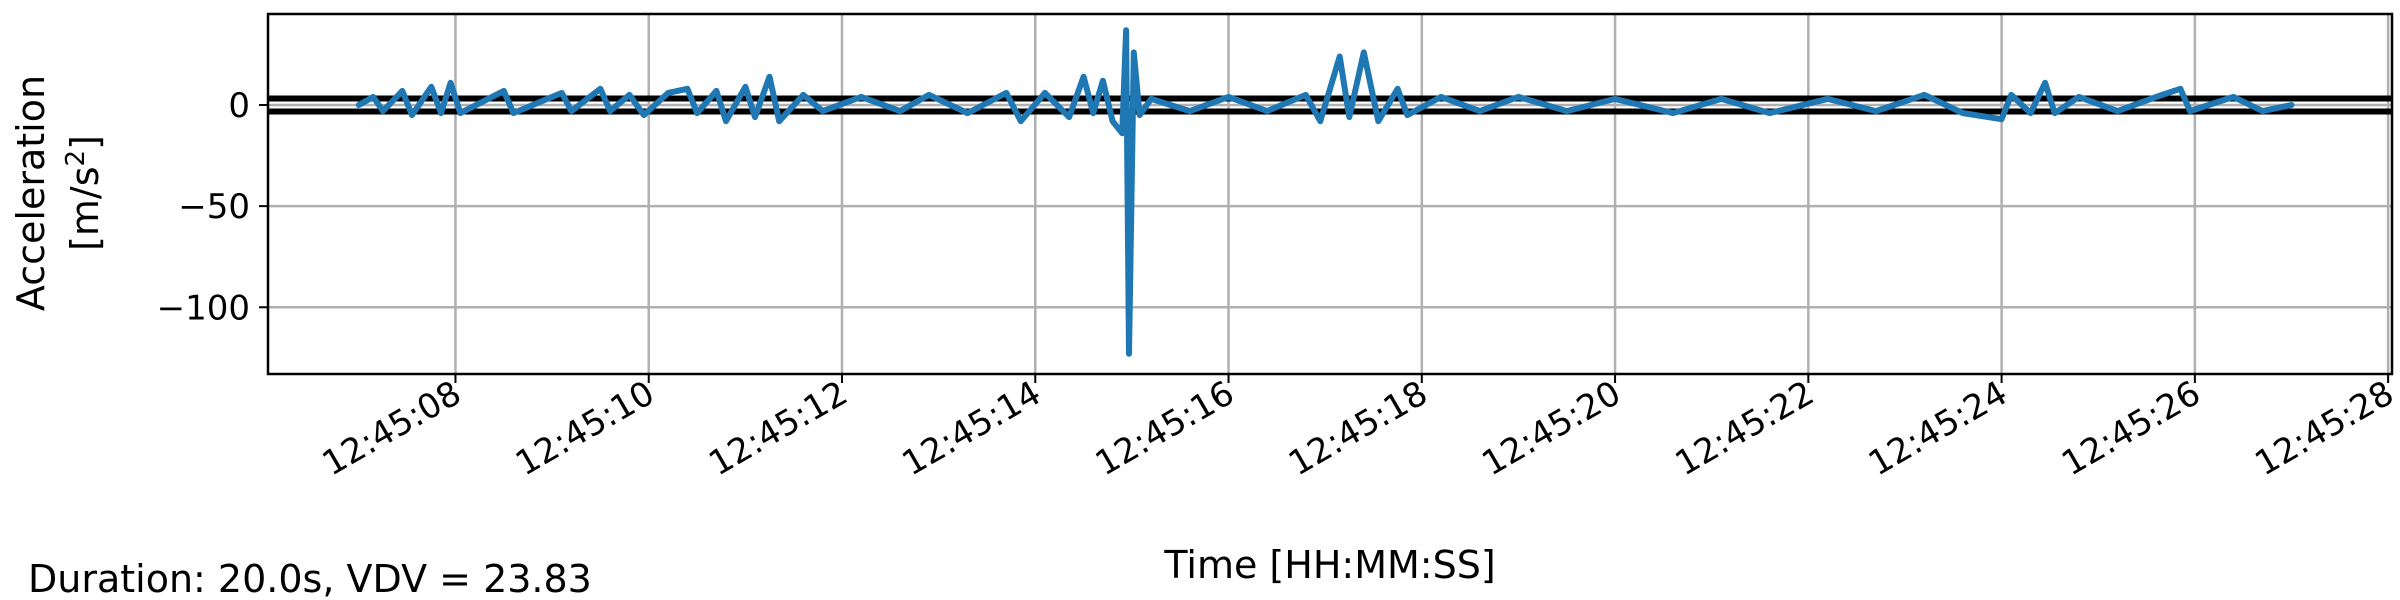  I want to click on x-tick-label: 12:45:10, so click(585, 428).